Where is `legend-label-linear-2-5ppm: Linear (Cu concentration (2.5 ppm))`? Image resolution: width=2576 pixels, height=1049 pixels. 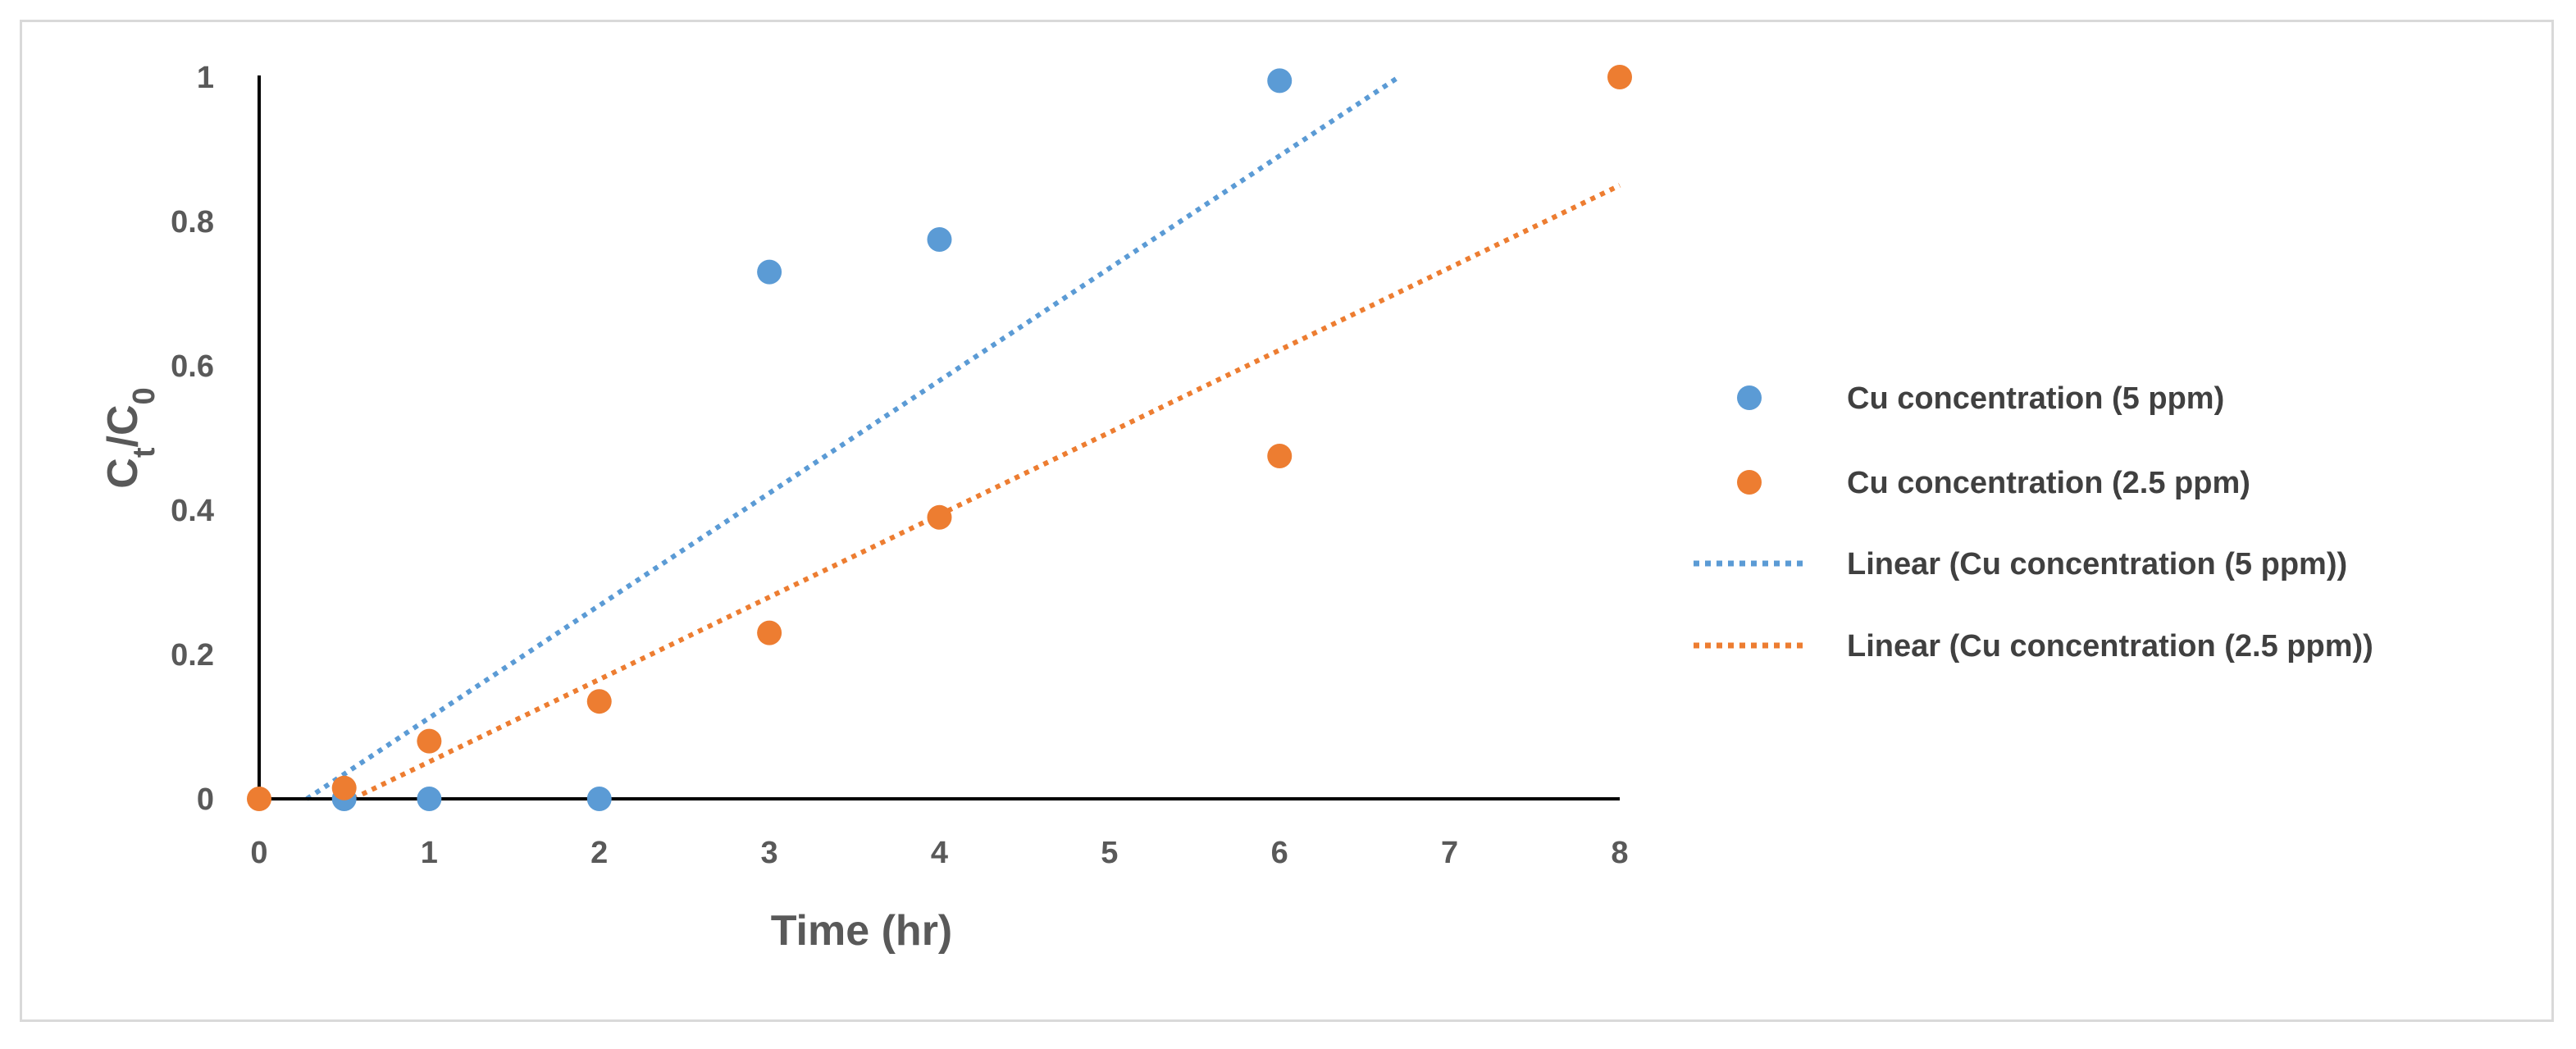 legend-label-linear-2-5ppm: Linear (Cu concentration (2.5 ppm)) is located at coordinates (2110, 646).